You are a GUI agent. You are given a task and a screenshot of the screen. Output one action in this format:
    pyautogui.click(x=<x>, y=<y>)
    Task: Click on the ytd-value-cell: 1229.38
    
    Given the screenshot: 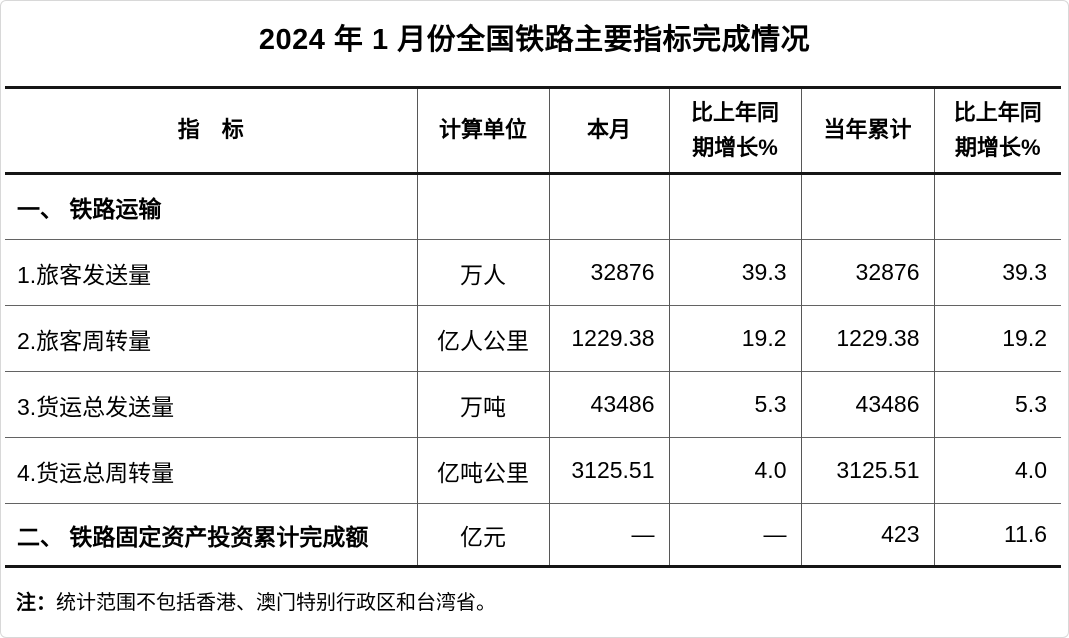 What is the action you would take?
    pyautogui.click(x=867, y=338)
    